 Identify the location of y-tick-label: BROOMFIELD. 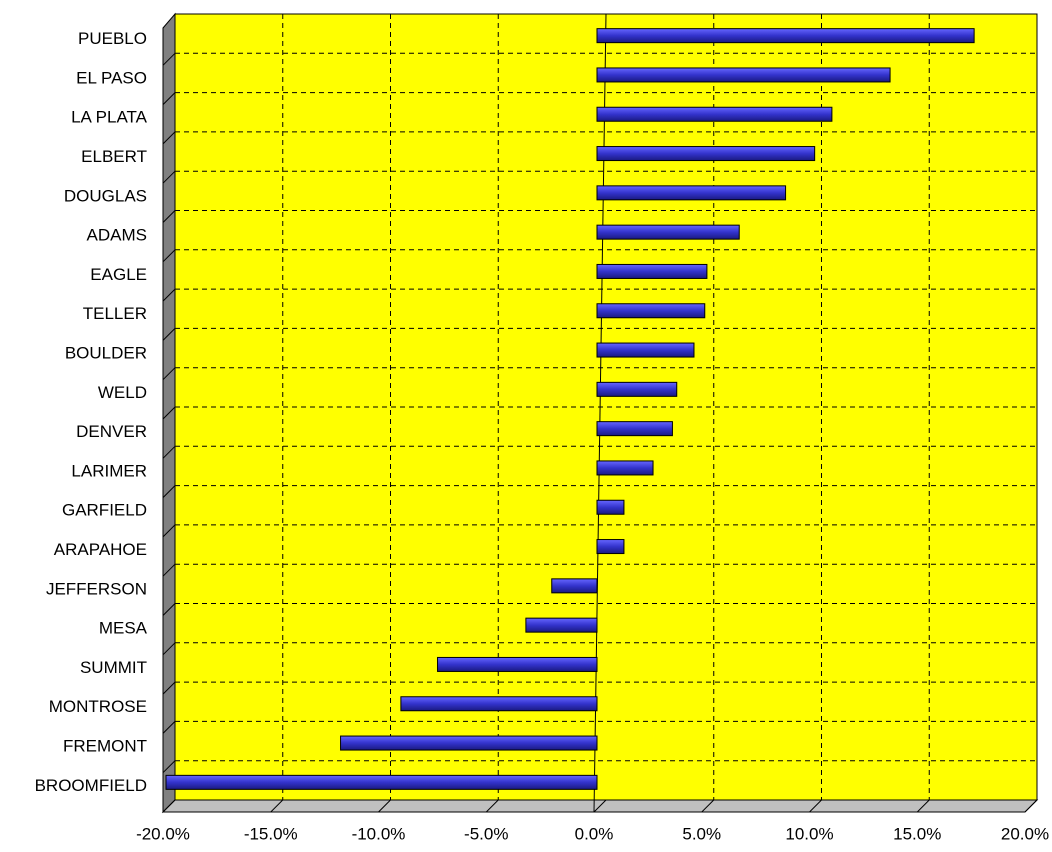
(91, 785).